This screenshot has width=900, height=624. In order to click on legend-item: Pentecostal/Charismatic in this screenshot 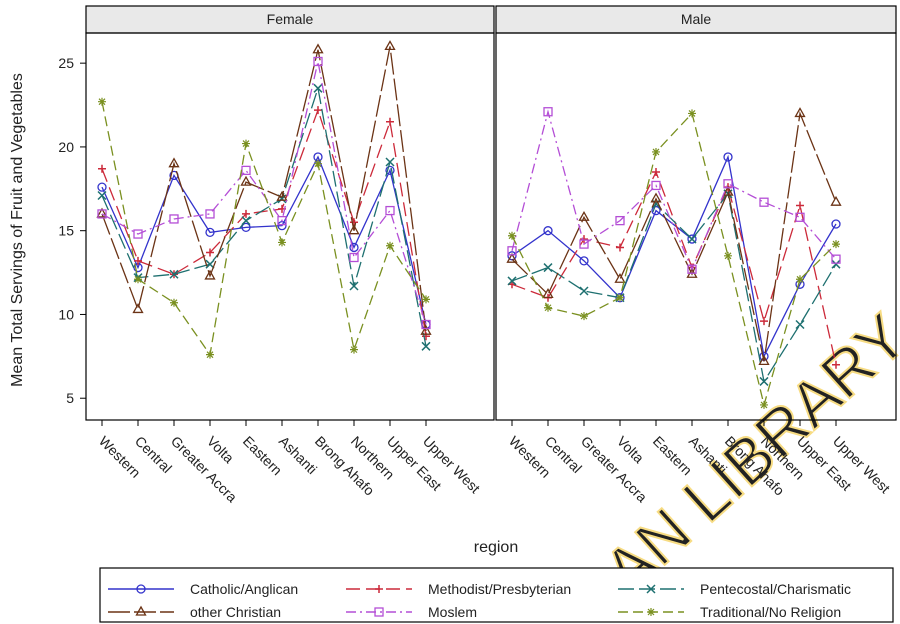, I will do `click(734, 589)`.